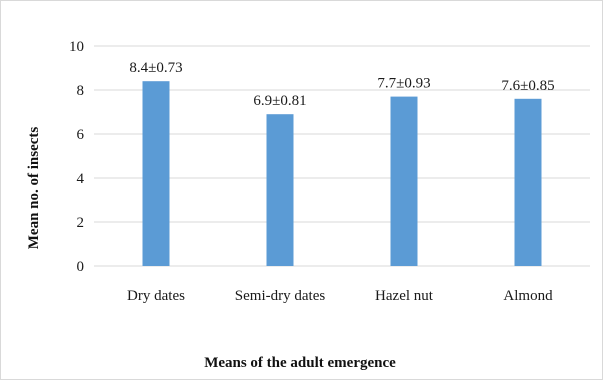  I want to click on data-label: 6.9±0.81, so click(279, 101).